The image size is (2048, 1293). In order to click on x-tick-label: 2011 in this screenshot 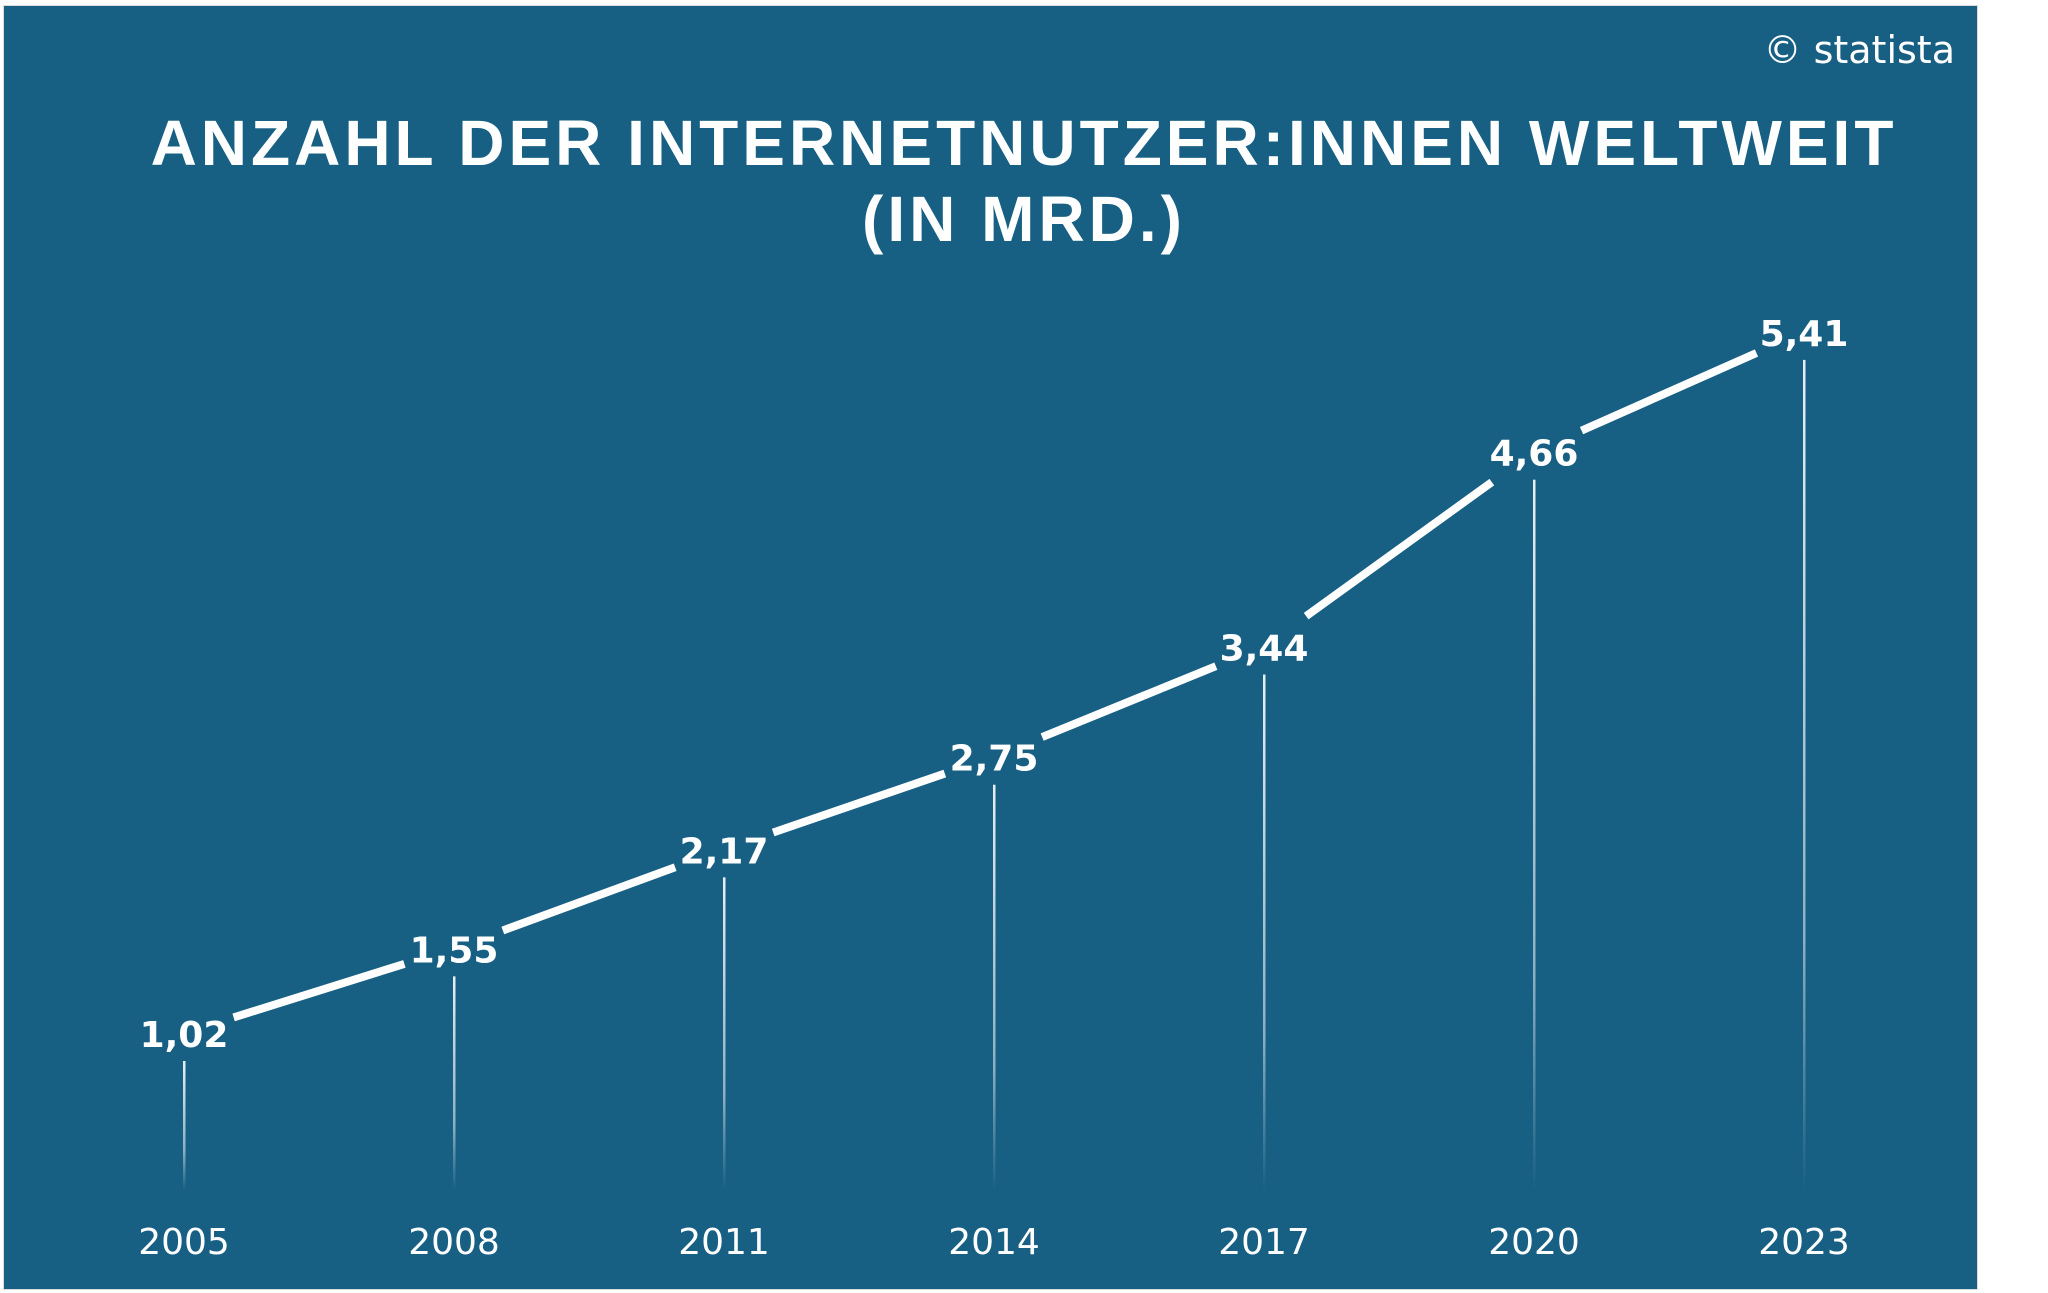, I will do `click(724, 1242)`.